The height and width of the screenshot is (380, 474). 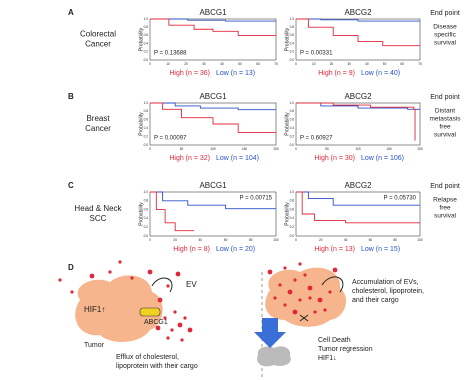 What do you see at coordinates (445, 111) in the screenshot?
I see `endpoint: Distant` at bounding box center [445, 111].